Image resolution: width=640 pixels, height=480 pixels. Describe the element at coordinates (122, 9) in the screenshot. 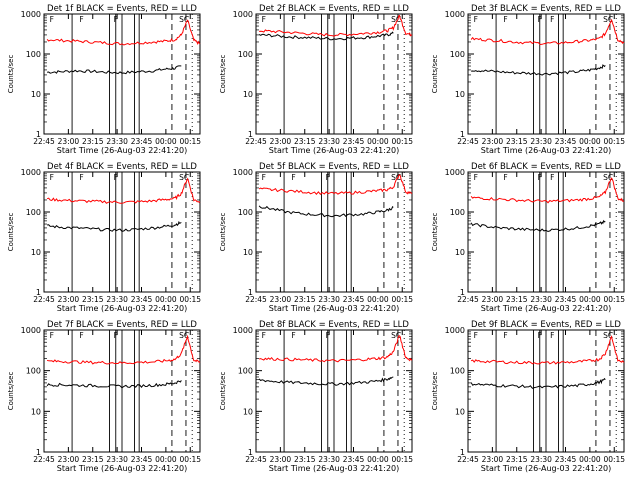

I see `panel-title: Det 1f BLACK = Events, RED = LLD` at that location.